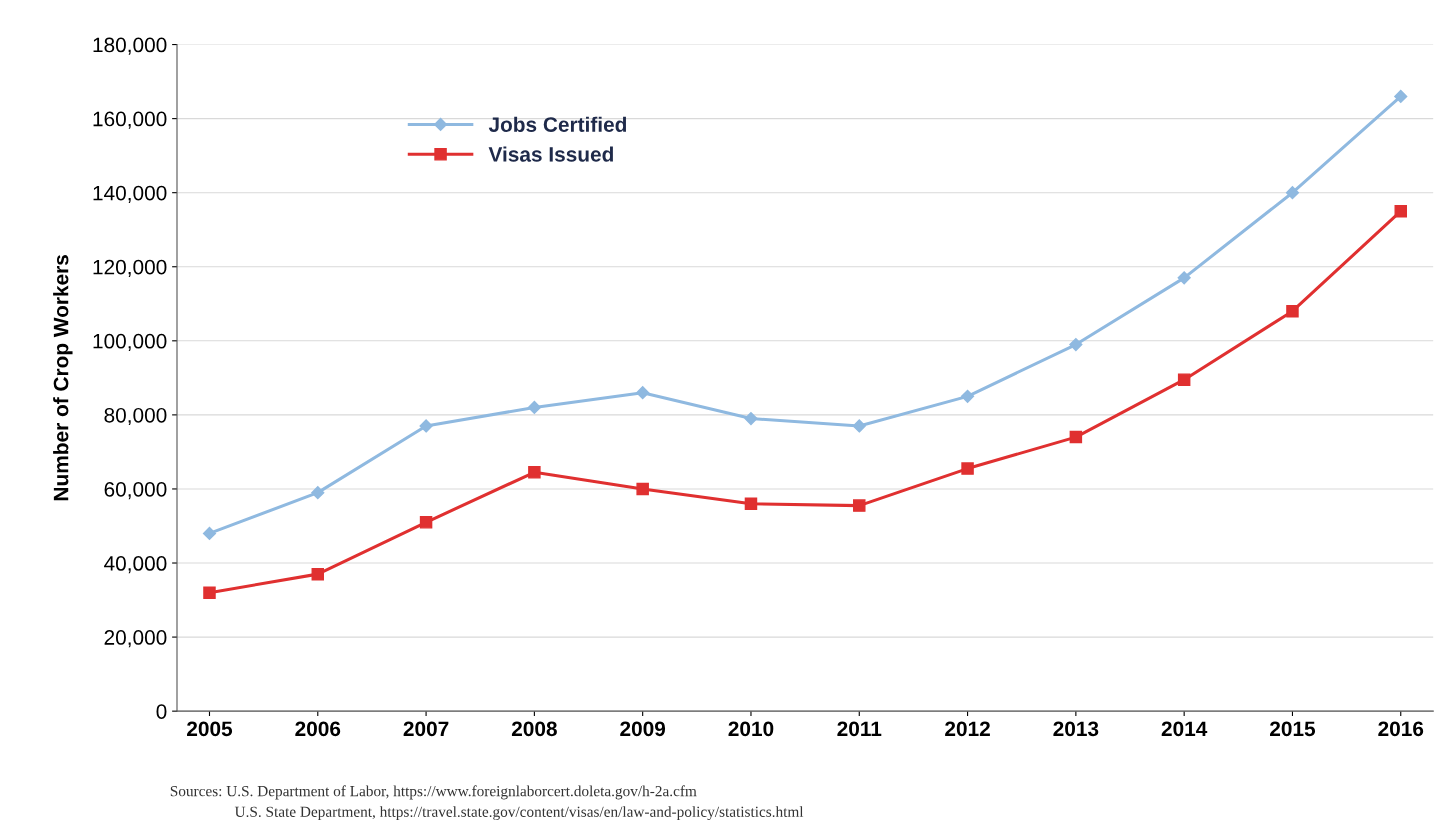 The height and width of the screenshot is (825, 1439). Describe the element at coordinates (135, 490) in the screenshot. I see `y-tick-label: 60,000` at that location.